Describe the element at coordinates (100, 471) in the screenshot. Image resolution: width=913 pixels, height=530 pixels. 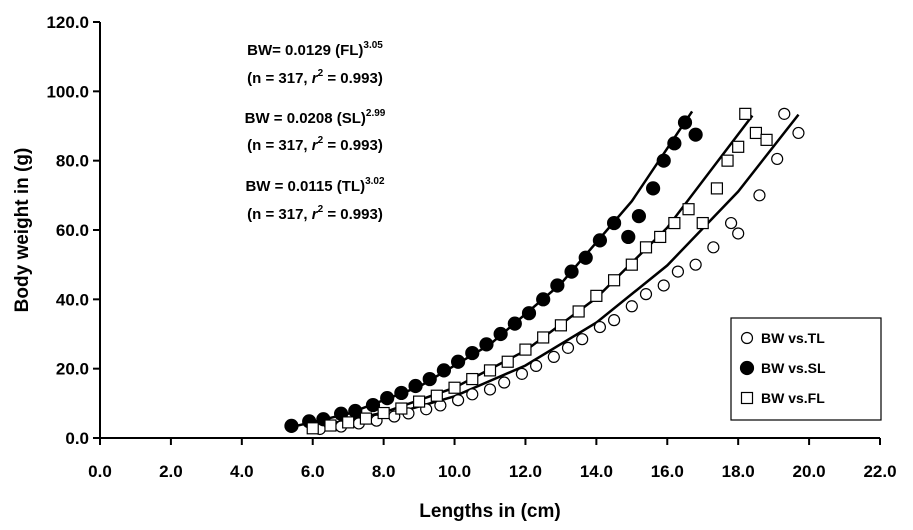
I see `x-tick-label: 0.0` at that location.